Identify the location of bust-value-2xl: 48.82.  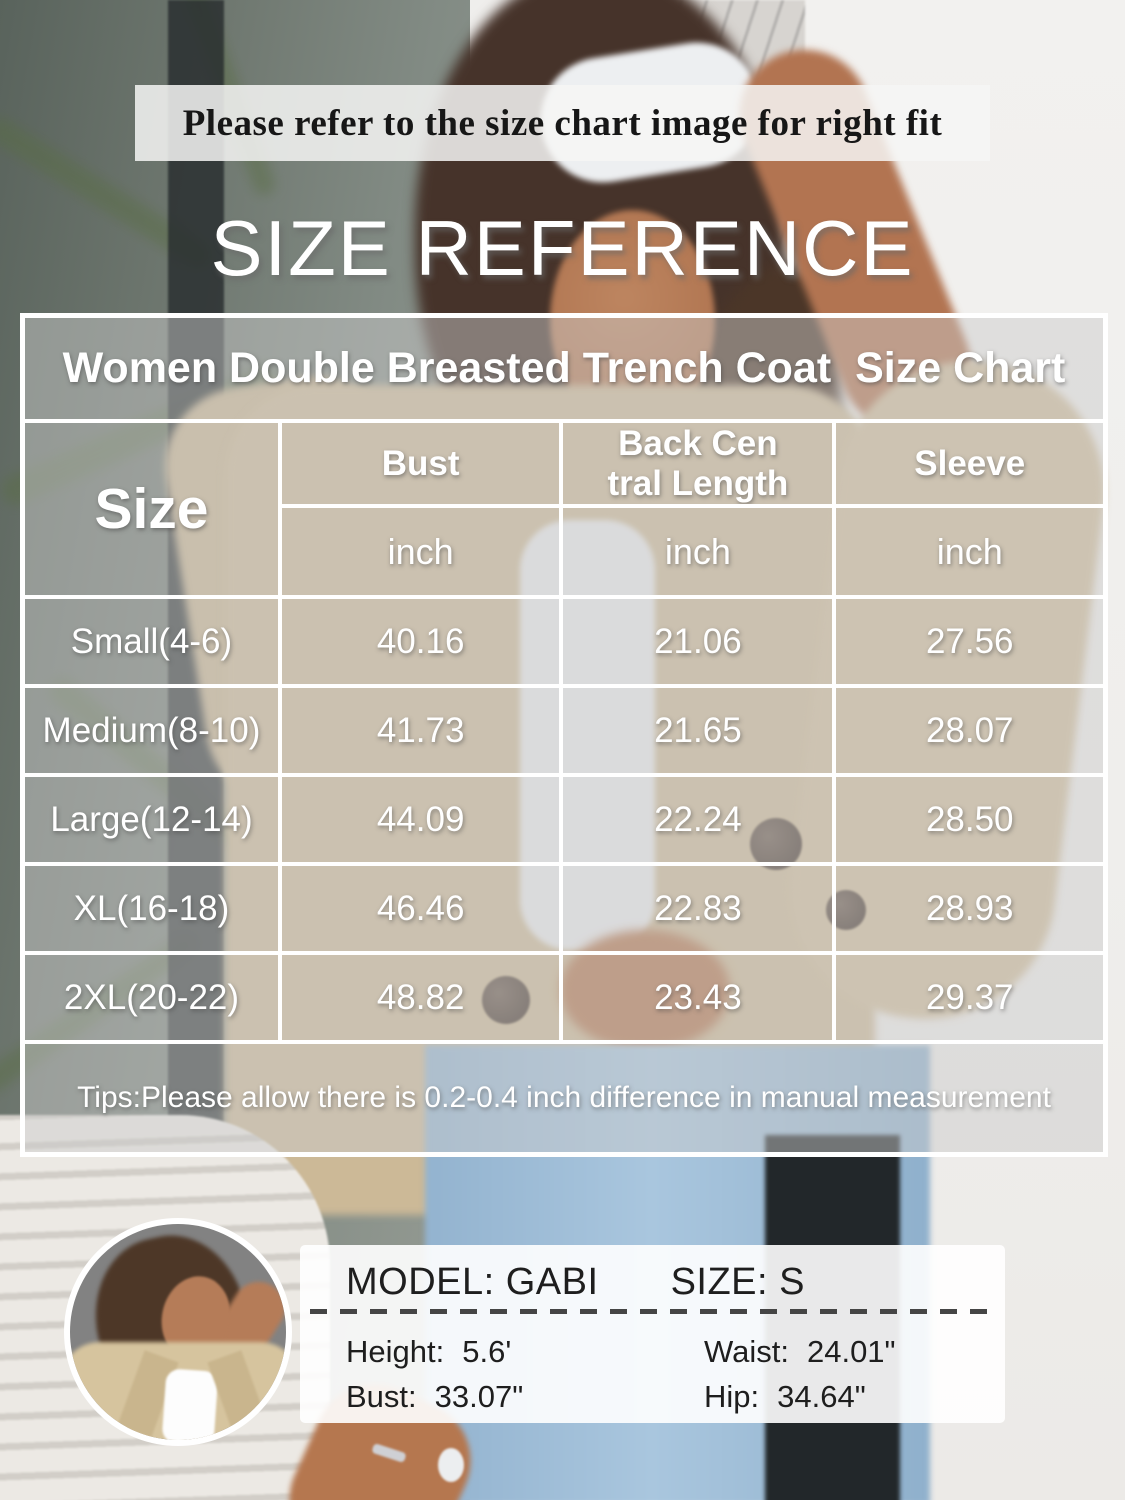
(420, 997).